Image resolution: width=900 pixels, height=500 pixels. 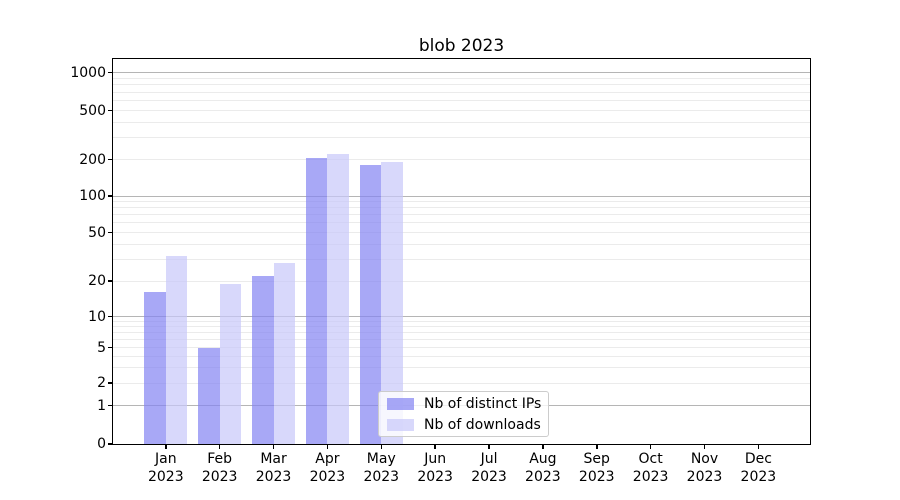 I want to click on y-tick-label: 2, so click(x=101, y=383).